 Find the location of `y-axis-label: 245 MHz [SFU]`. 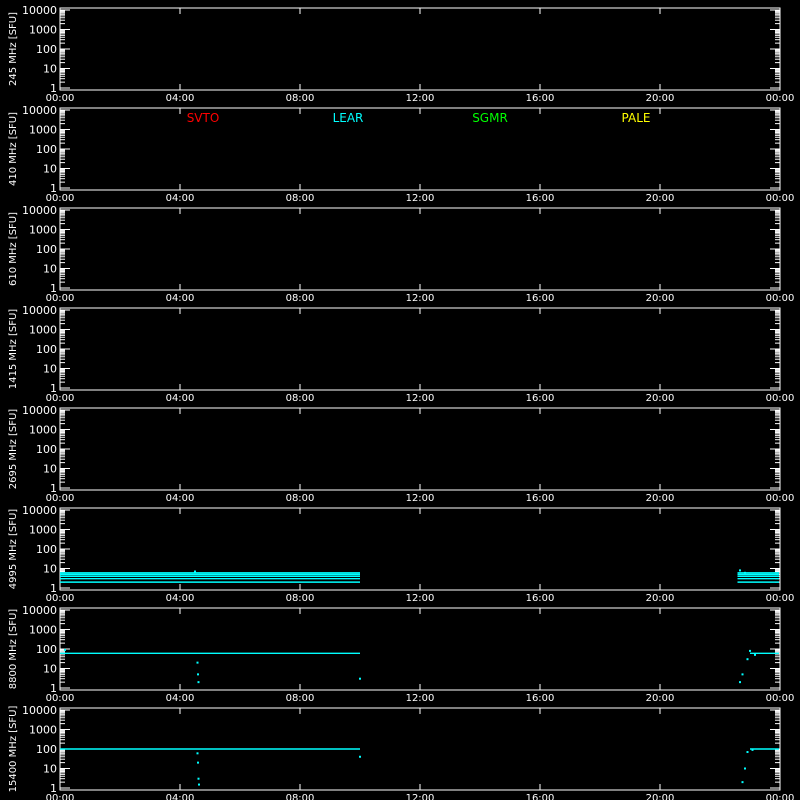

y-axis-label: 245 MHz [SFU] is located at coordinates (13, 49).